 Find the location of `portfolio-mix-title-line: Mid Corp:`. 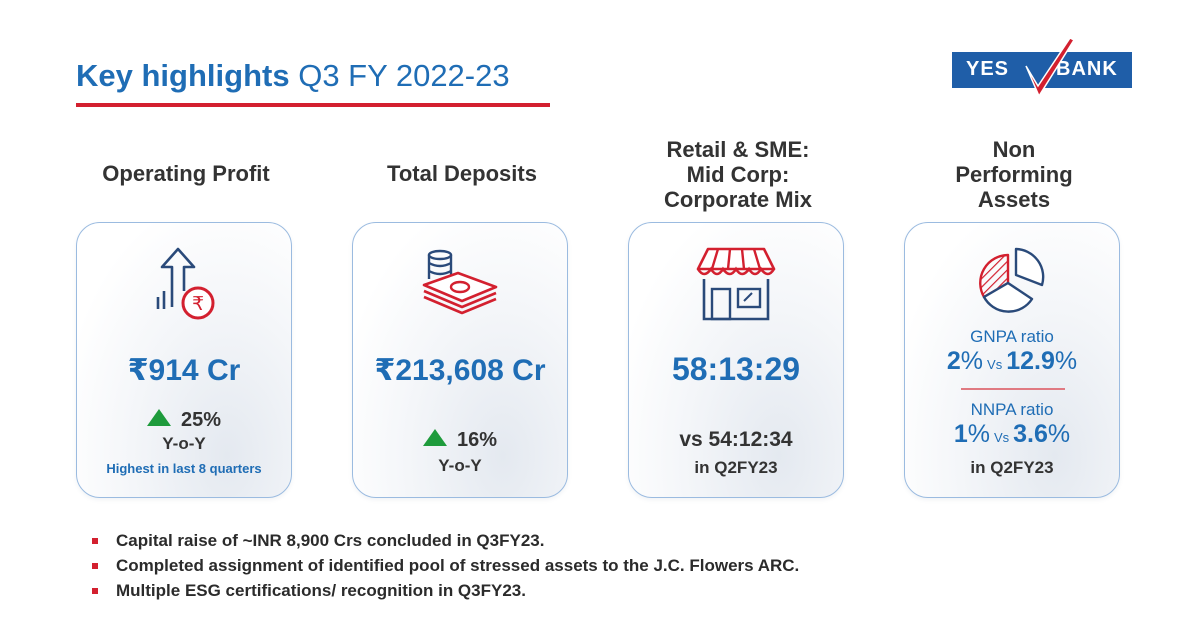

portfolio-mix-title-line: Mid Corp: is located at coordinates (738, 174).